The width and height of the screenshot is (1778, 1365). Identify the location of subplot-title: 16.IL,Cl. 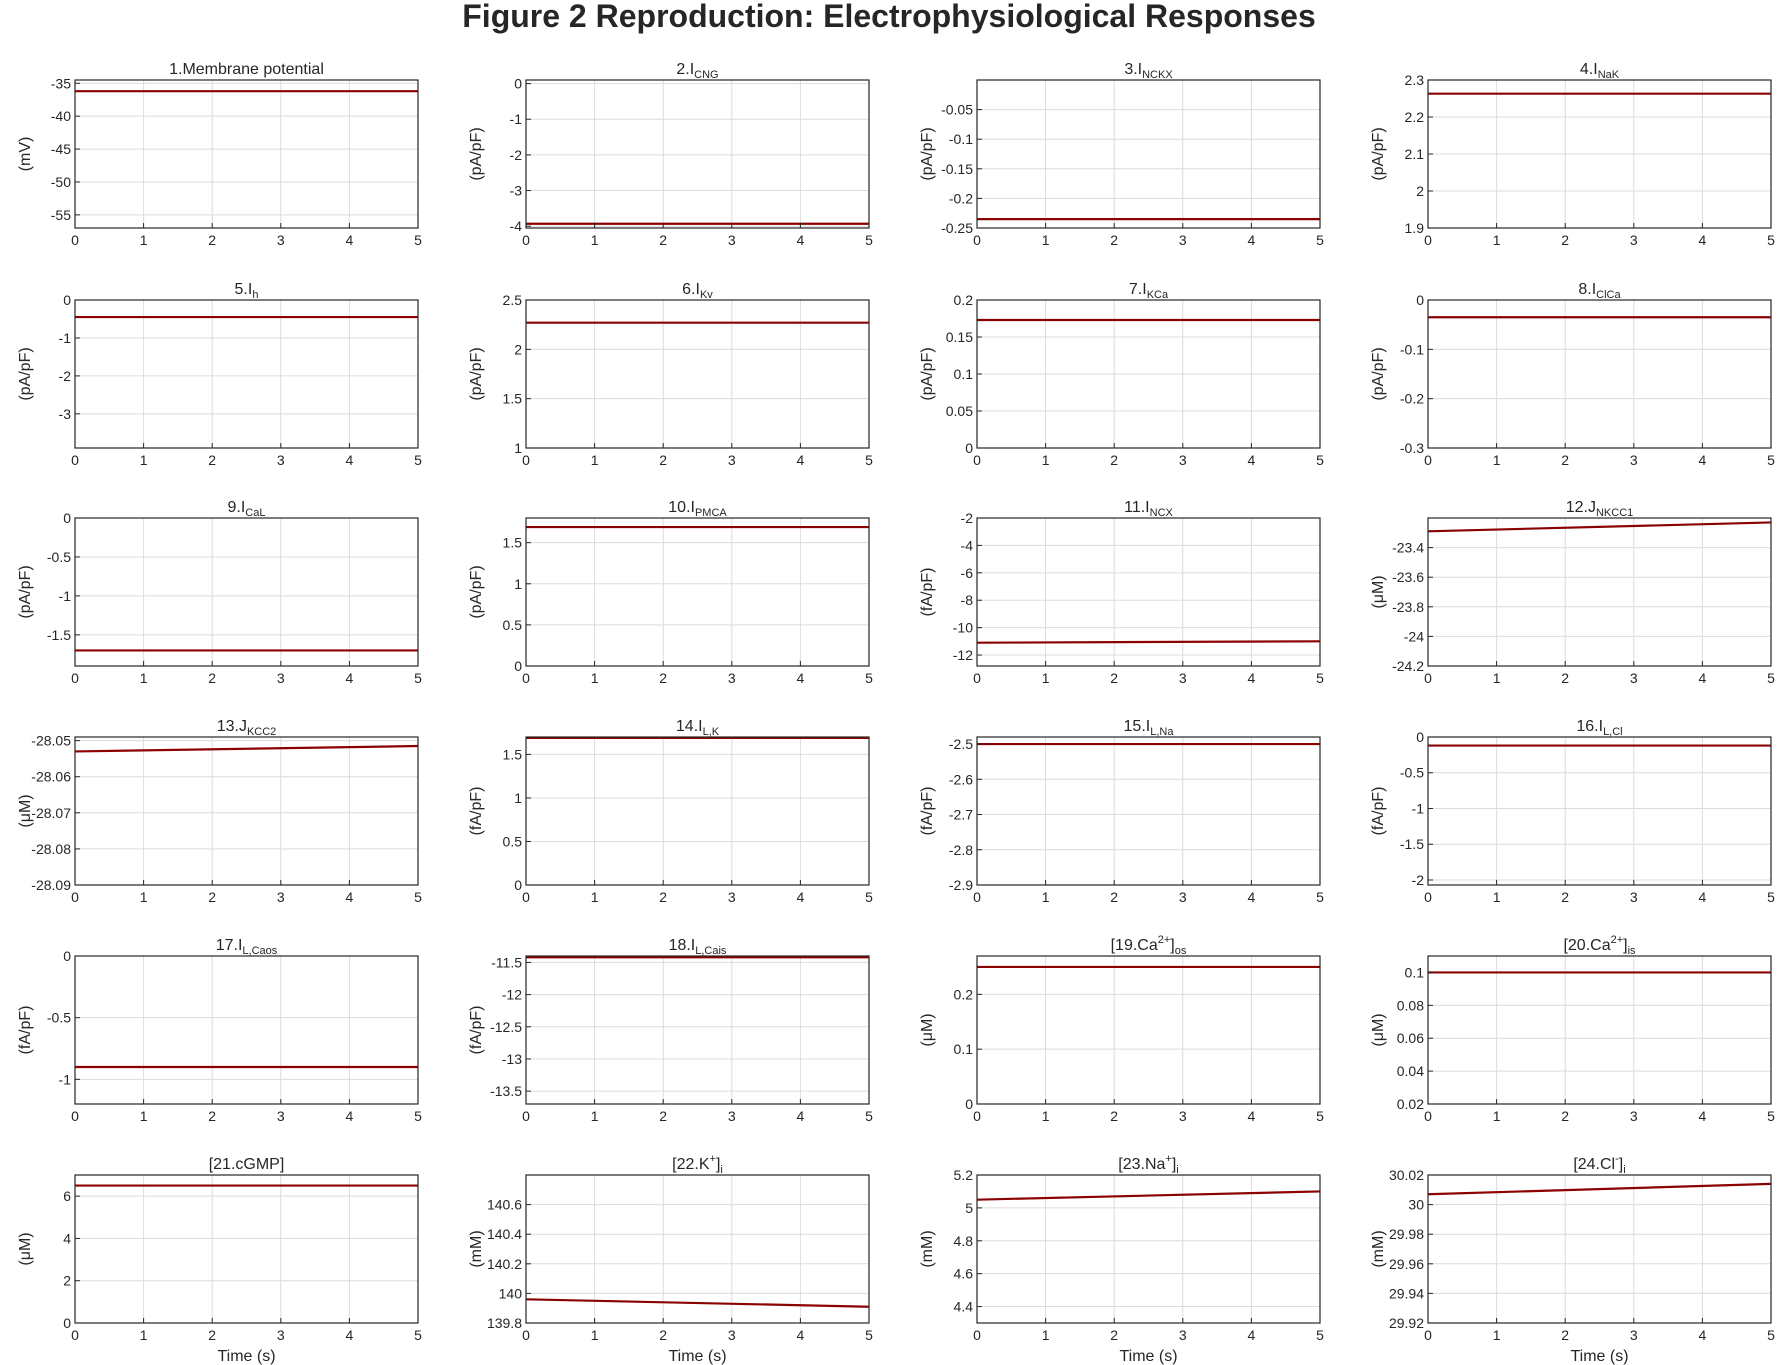
(1599, 728).